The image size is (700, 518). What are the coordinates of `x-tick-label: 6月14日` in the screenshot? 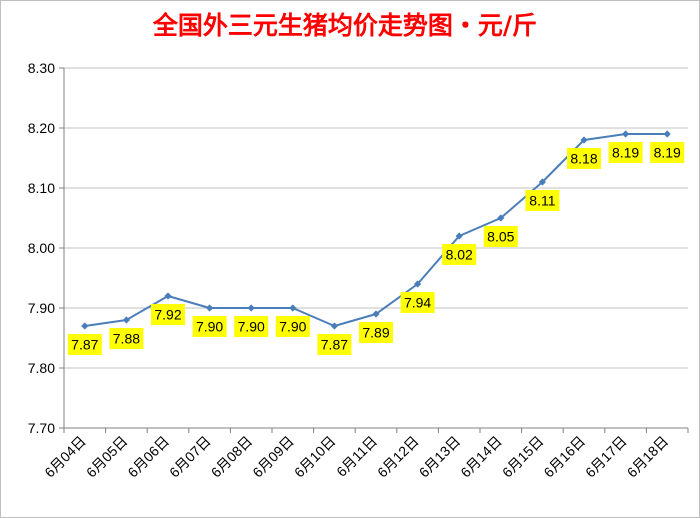 It's located at (481, 457).